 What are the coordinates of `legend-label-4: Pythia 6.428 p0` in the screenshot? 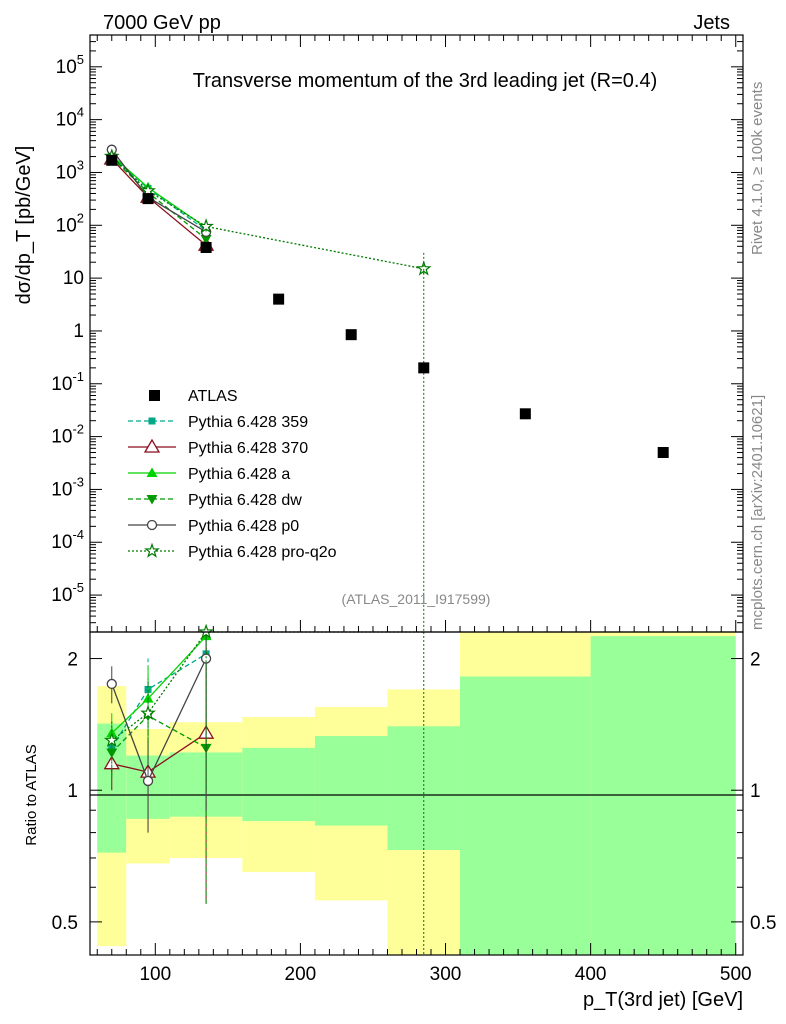 It's located at (243, 526).